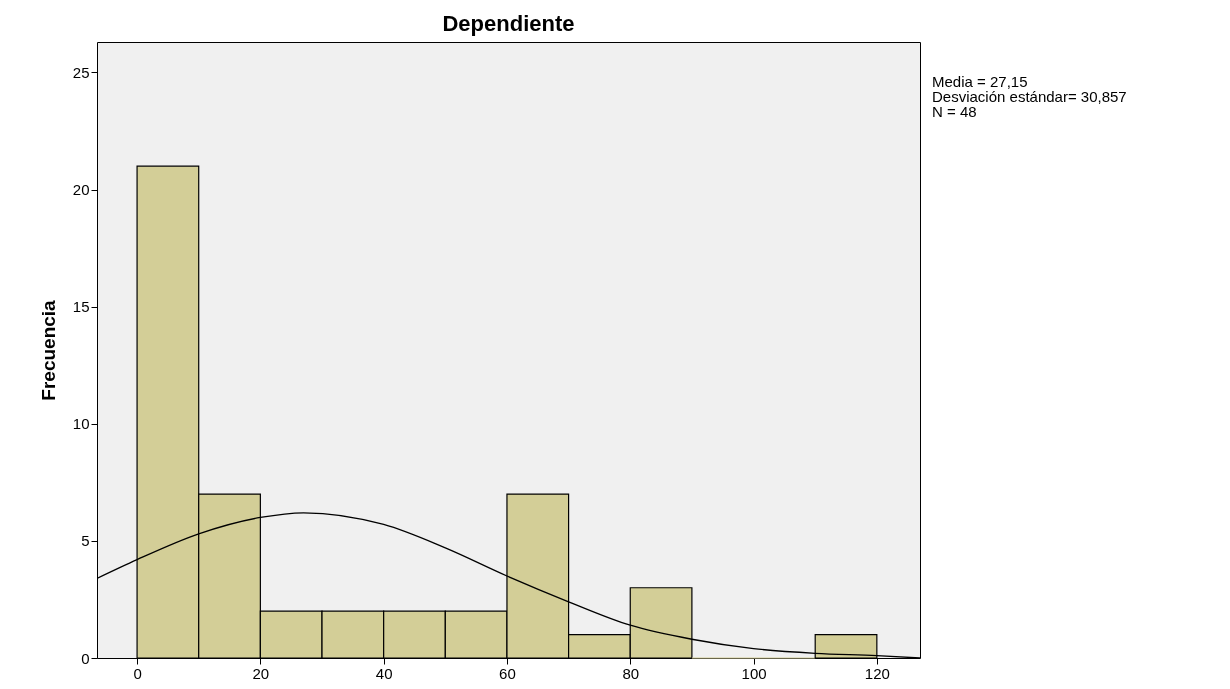  What do you see at coordinates (980, 81) in the screenshot?
I see `text: Media = 27,15` at bounding box center [980, 81].